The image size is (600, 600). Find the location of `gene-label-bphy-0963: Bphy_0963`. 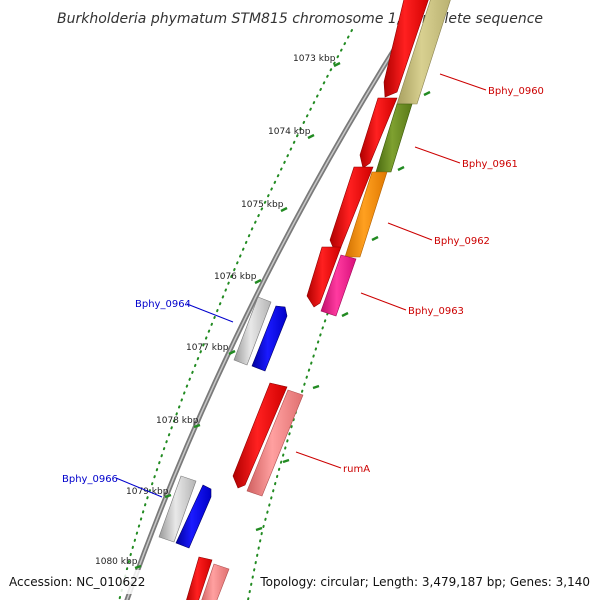

gene-label-bphy-0963: Bphy_0963 is located at coordinates (436, 311).